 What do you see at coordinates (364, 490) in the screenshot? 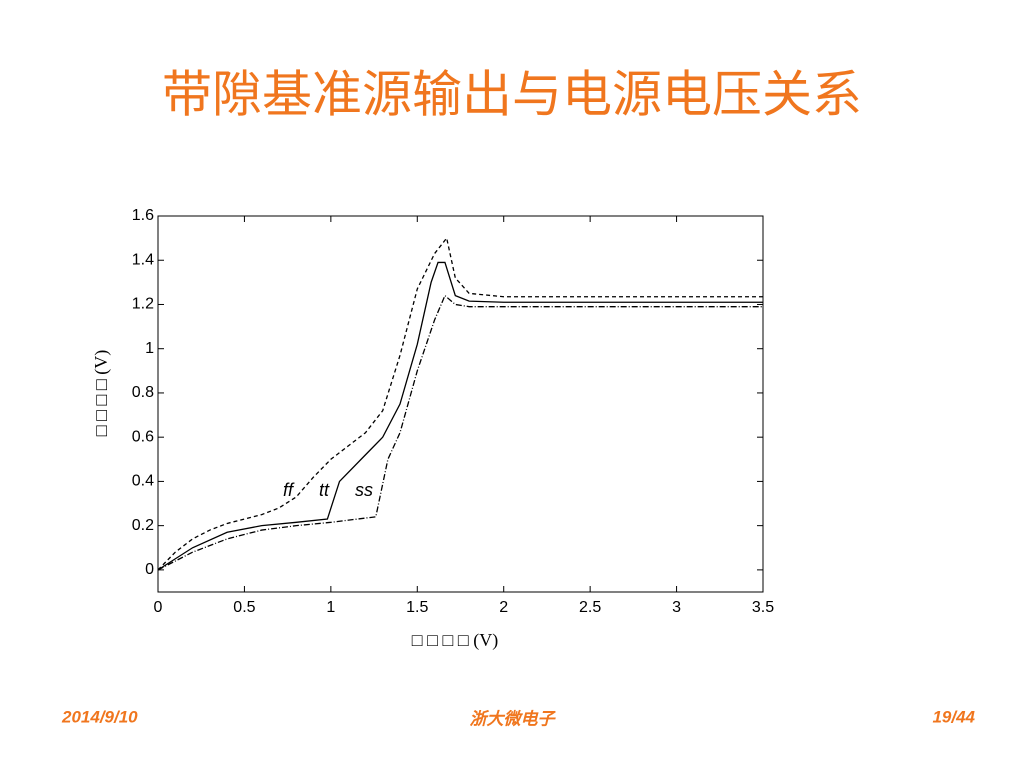
I see `series-label: ss` at bounding box center [364, 490].